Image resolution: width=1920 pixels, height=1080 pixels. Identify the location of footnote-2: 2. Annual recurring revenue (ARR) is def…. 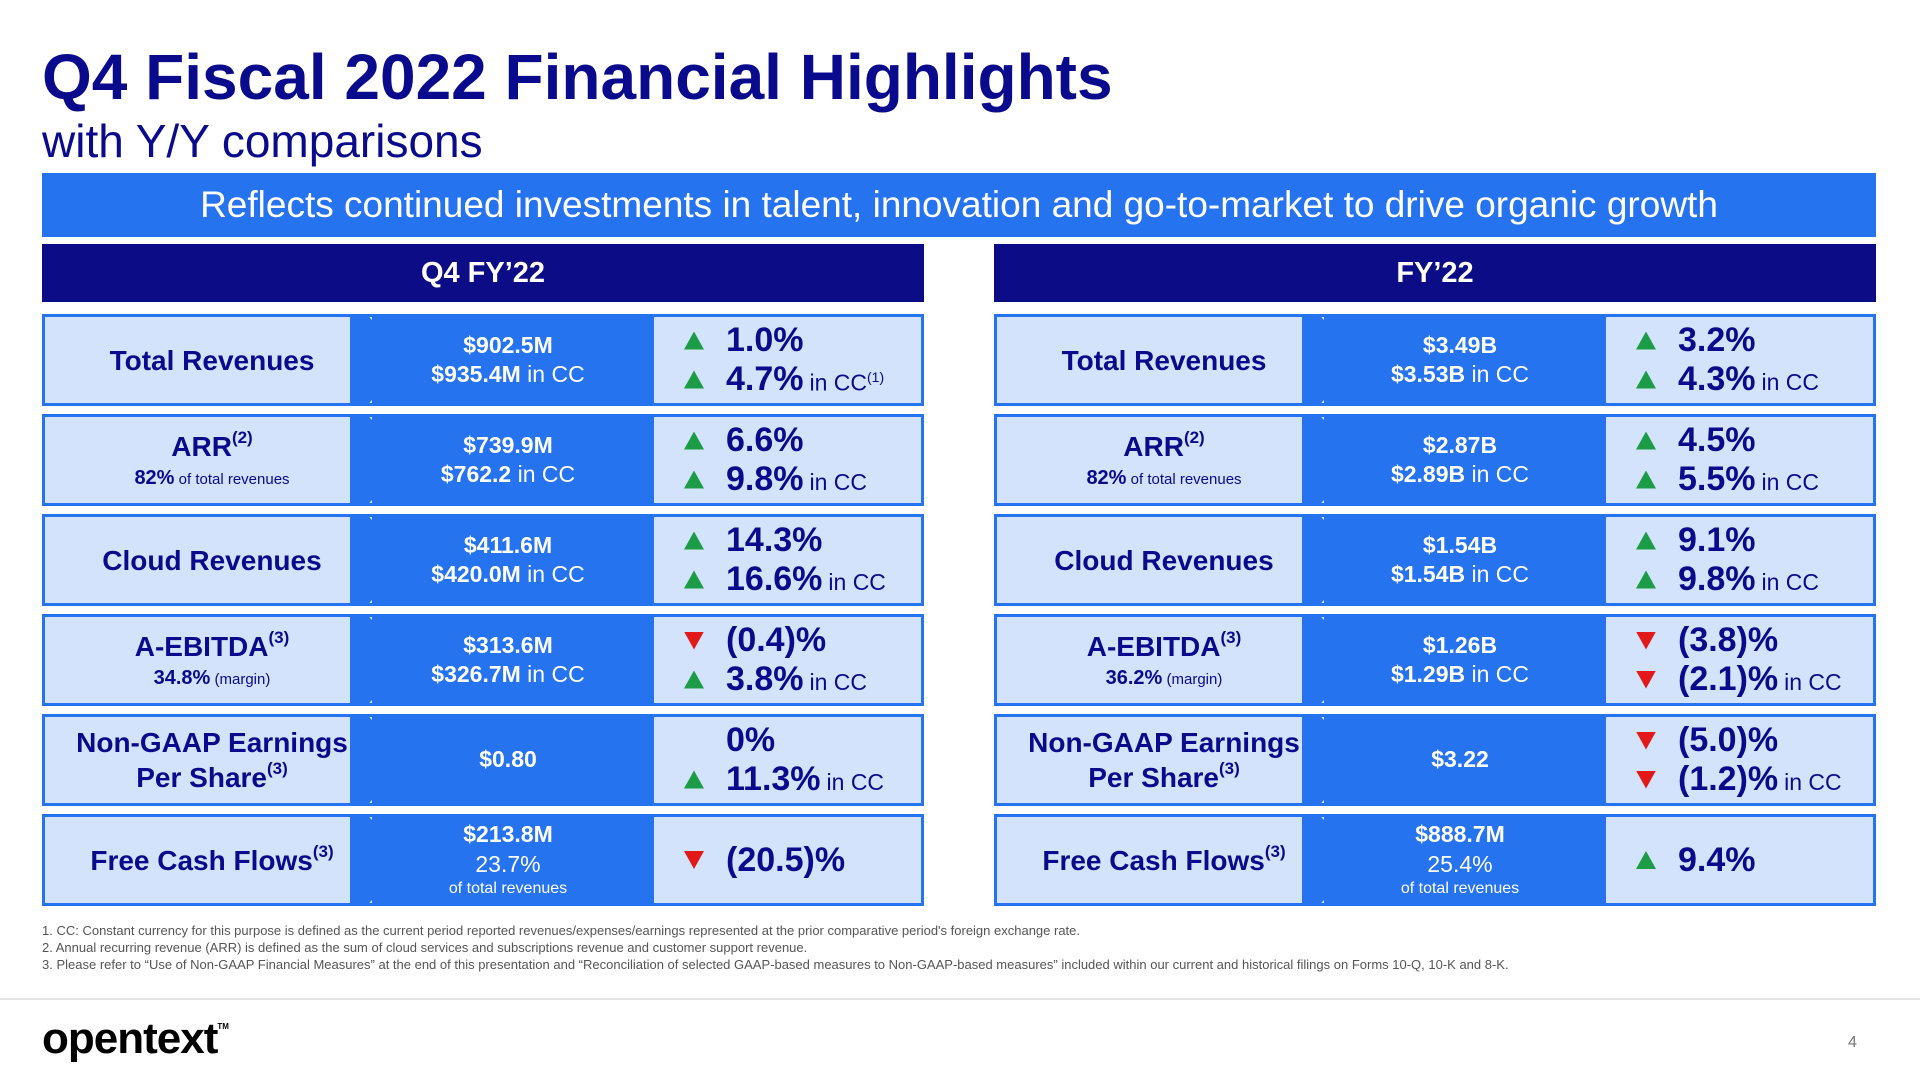
(425, 947).